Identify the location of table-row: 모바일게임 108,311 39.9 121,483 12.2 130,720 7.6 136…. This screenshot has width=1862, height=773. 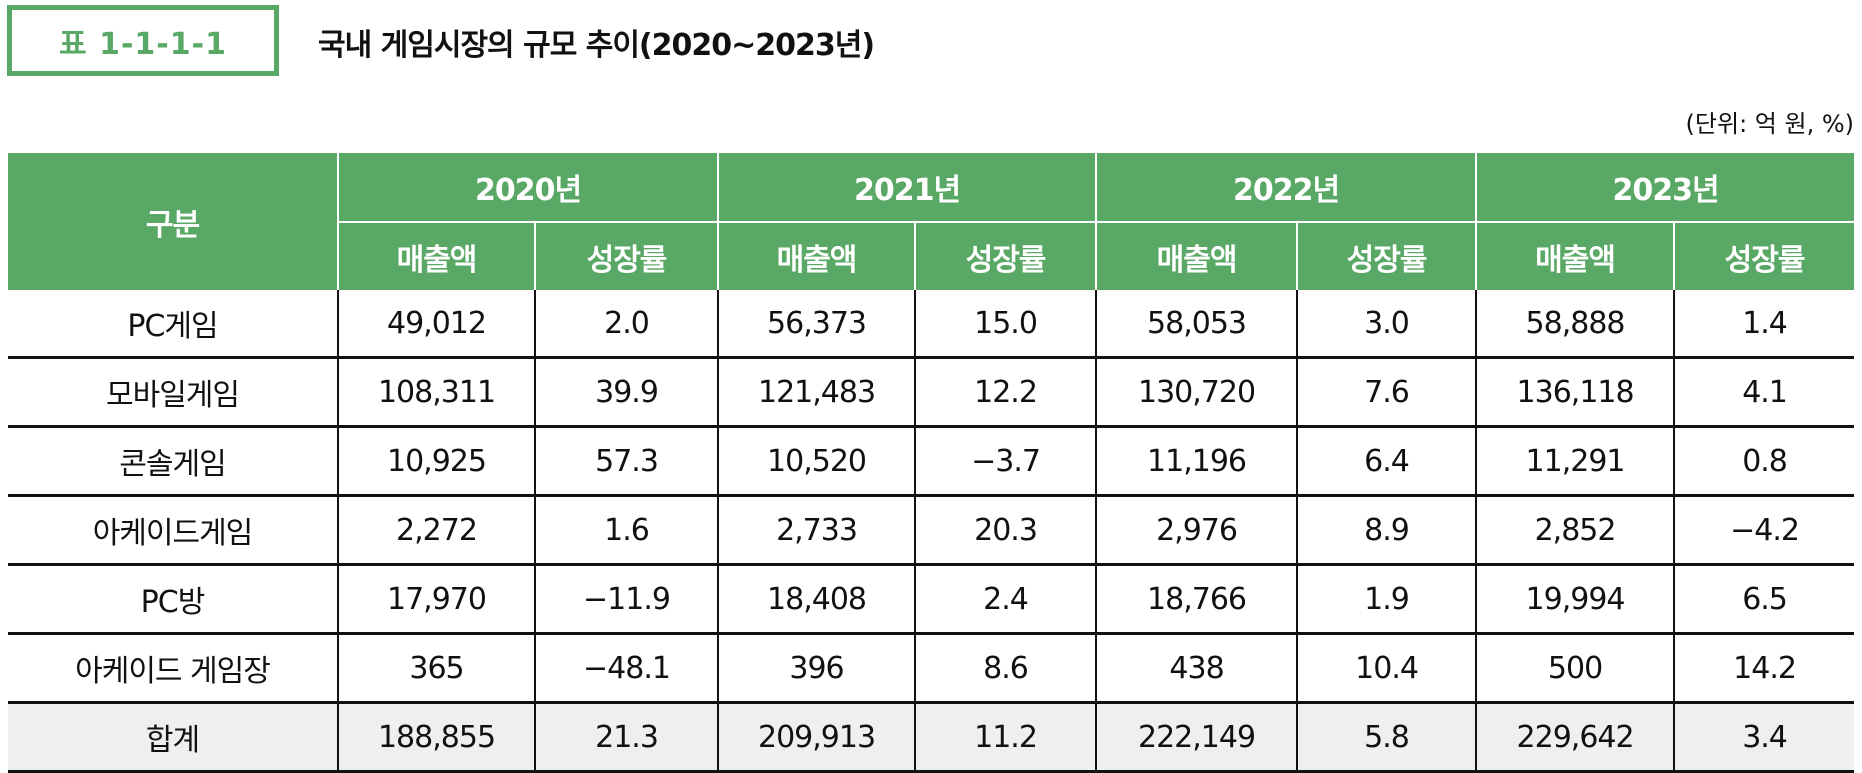
(931, 392).